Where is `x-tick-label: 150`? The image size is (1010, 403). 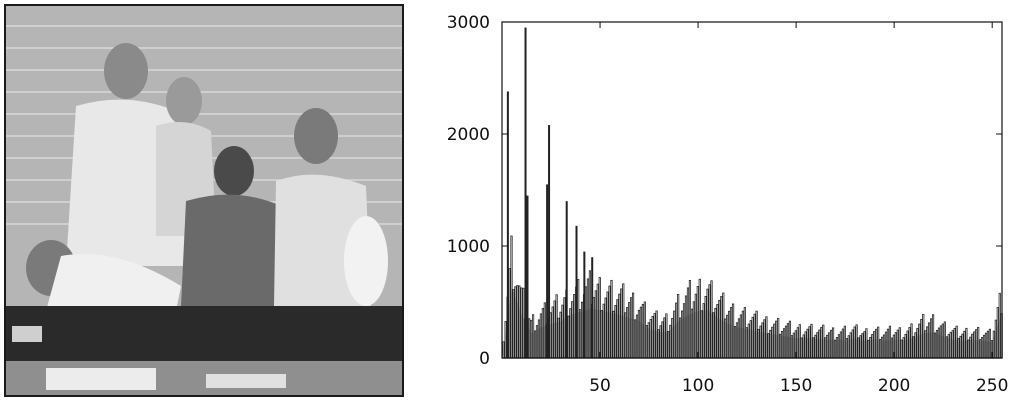 x-tick-label: 150 is located at coordinates (796, 386).